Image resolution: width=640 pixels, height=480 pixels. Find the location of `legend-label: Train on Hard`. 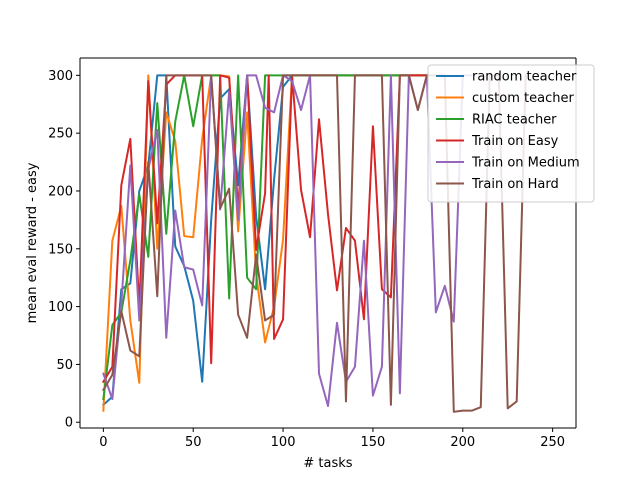

legend-label: Train on Hard is located at coordinates (515, 184).